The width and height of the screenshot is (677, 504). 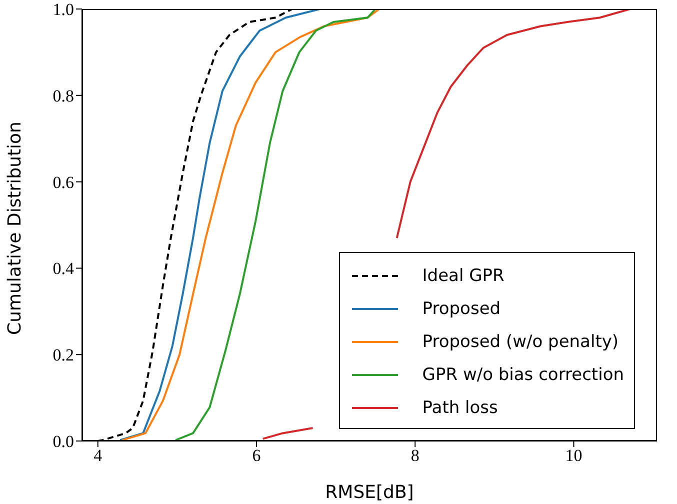 What do you see at coordinates (15, 228) in the screenshot?
I see `y-axis-title: Cumulative Distribution` at bounding box center [15, 228].